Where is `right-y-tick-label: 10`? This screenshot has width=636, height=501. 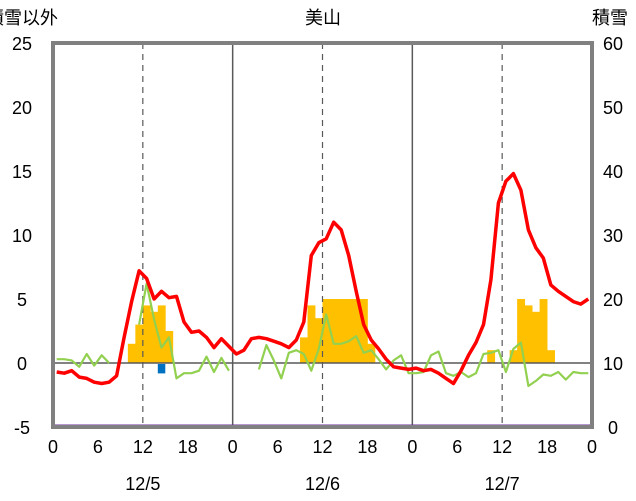 right-y-tick-label: 10 is located at coordinates (613, 364).